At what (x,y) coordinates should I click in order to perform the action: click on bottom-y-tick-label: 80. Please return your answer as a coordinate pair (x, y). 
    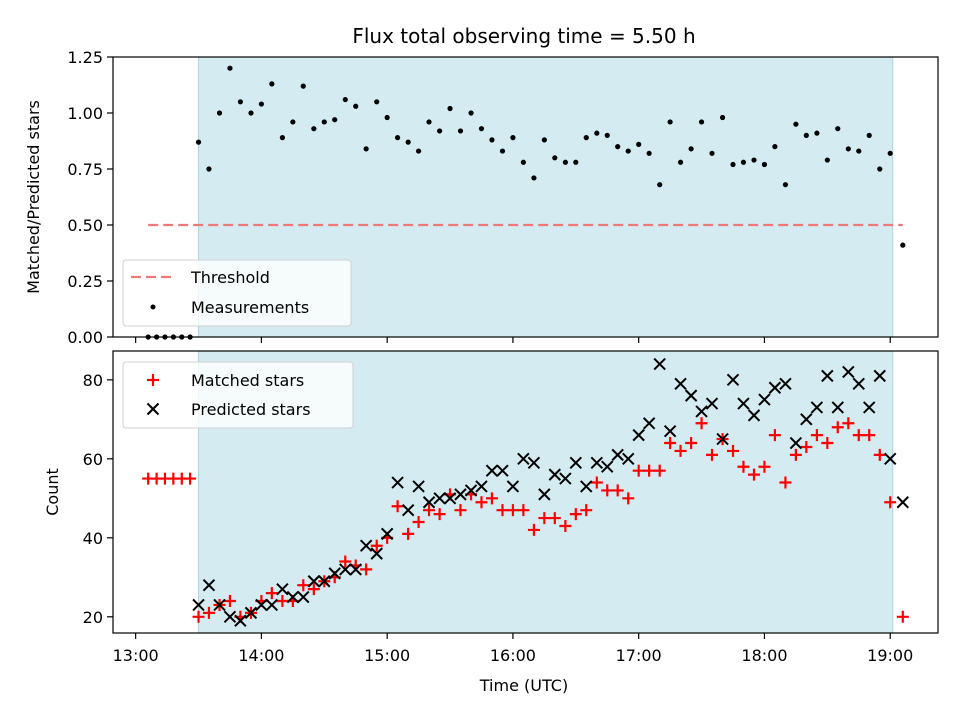
    Looking at the image, I should click on (93, 380).